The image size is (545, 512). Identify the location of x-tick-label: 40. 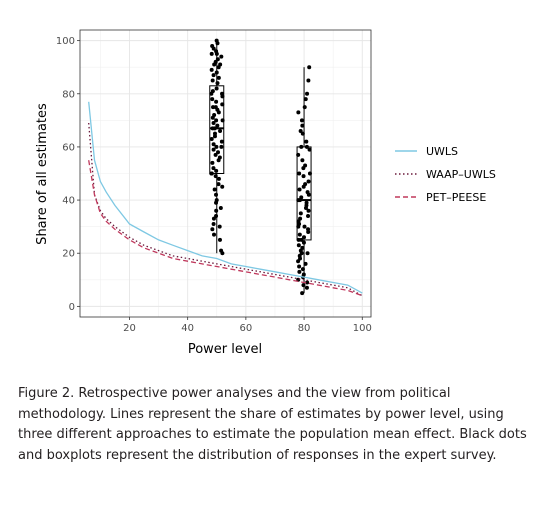
(187, 328).